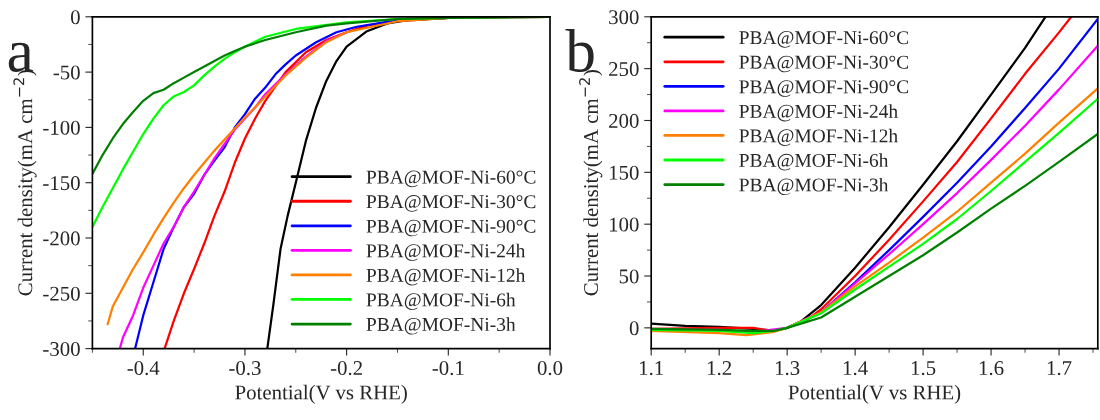  I want to click on y-tick-label: 100, so click(624, 224).